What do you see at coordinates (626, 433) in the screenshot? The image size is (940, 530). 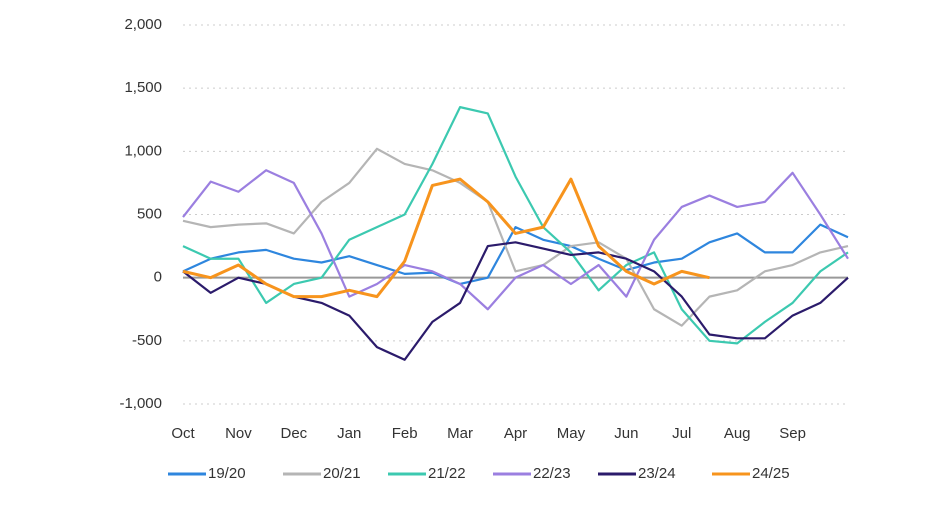 I see `x-tick-label: Jun` at bounding box center [626, 433].